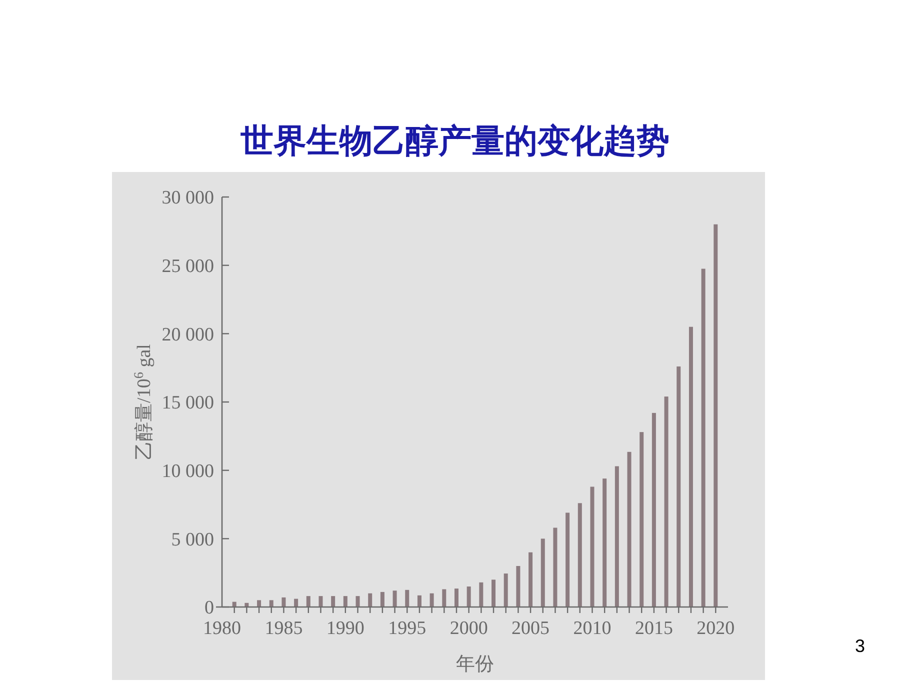 The image size is (920, 690). What do you see at coordinates (188, 335) in the screenshot?
I see `y-tick-label: 20 000` at bounding box center [188, 335].